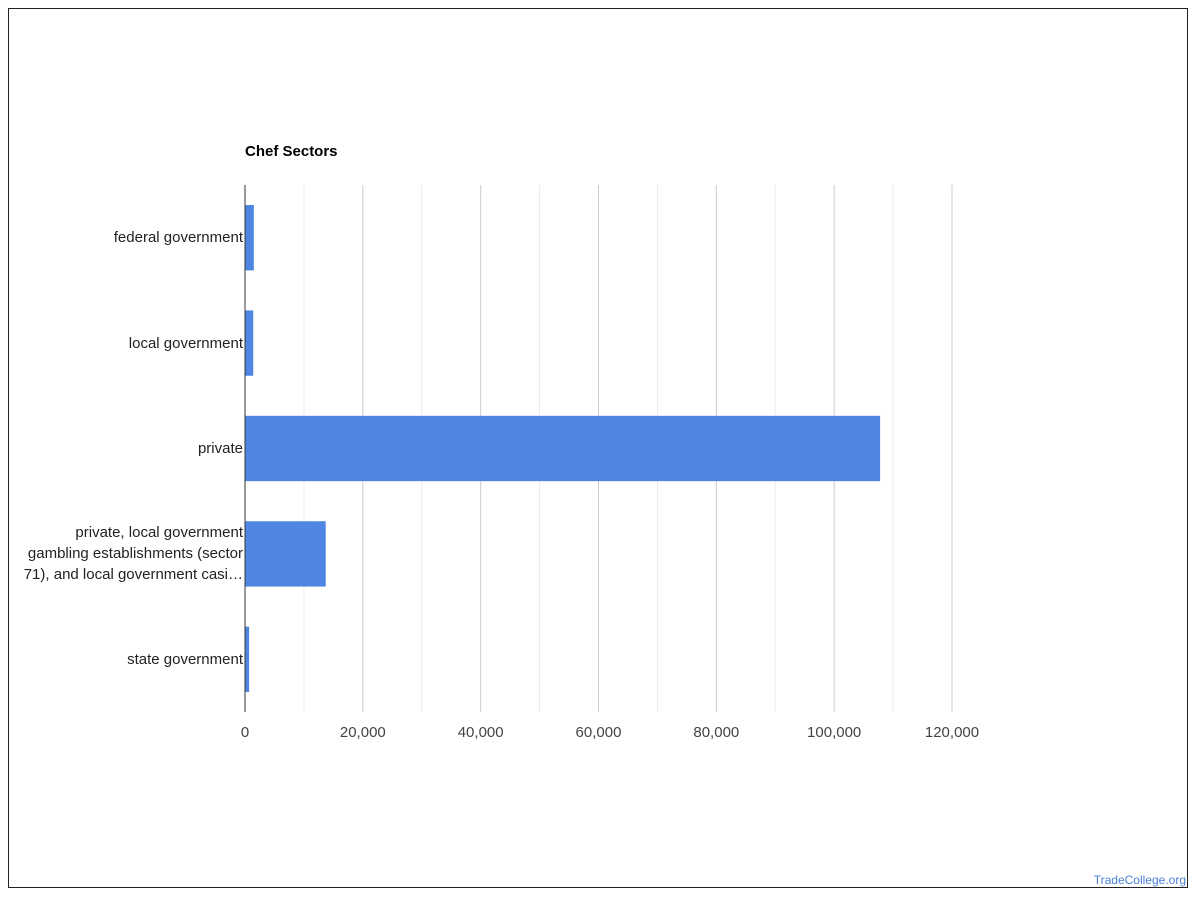 This screenshot has width=1200, height=900. What do you see at coordinates (220, 448) in the screenshot?
I see `y-category-label-line: private` at bounding box center [220, 448].